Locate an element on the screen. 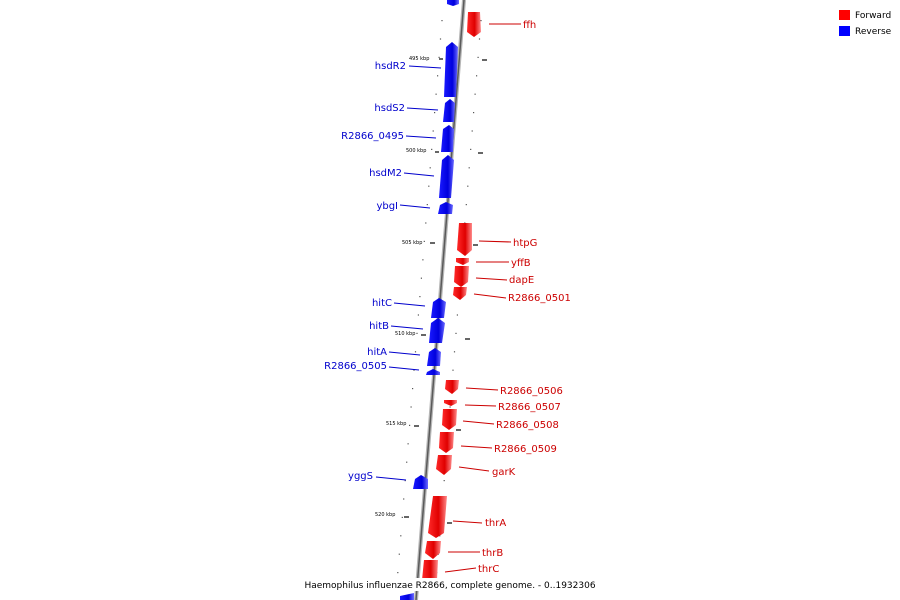 Image resolution: width=900 pixels, height=600 pixels. legend-item-reverse: Reverse is located at coordinates (865, 31).